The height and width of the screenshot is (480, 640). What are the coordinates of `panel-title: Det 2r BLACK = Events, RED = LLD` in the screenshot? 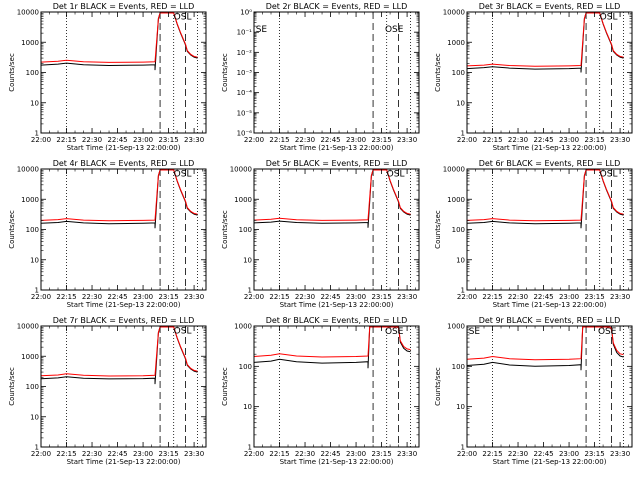 It's located at (337, 6).